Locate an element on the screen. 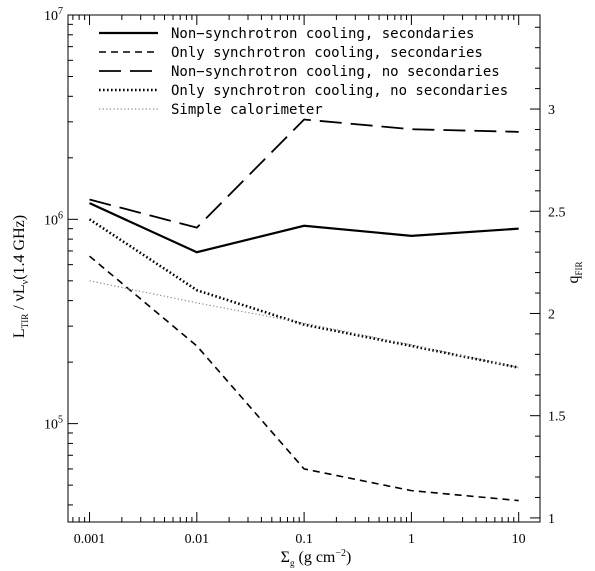 The image size is (595, 571). legend-label-5: Simple calorimeter is located at coordinates (247, 110).